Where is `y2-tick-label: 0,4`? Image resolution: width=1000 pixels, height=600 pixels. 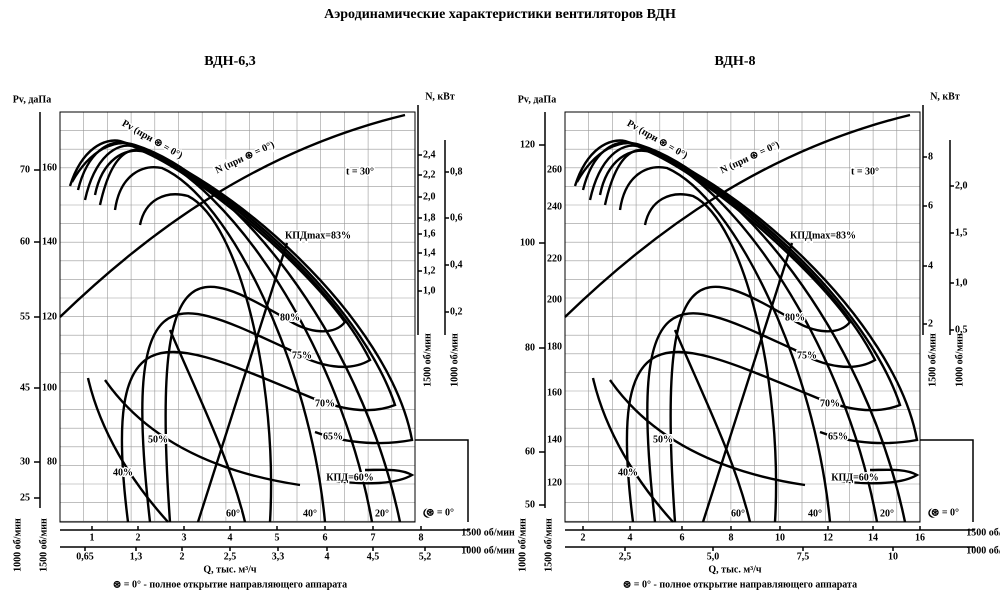
y2-tick-label: 0,4 is located at coordinates (456, 264).